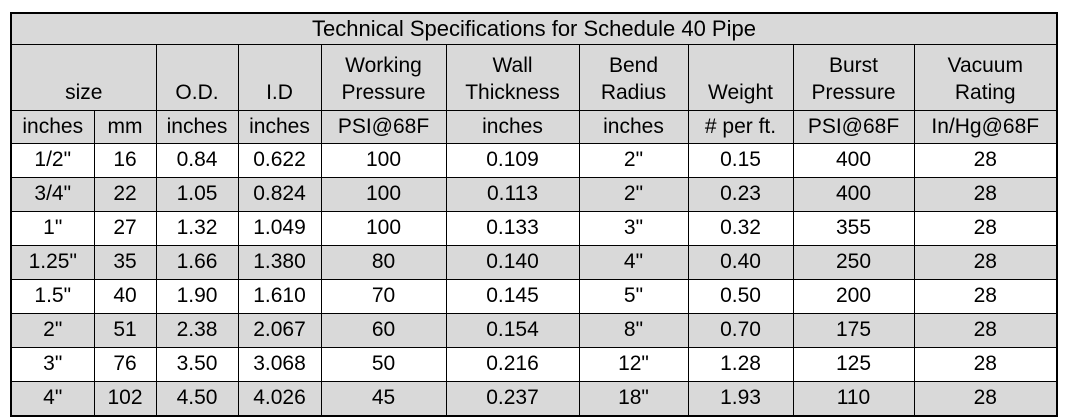  Describe the element at coordinates (197, 330) in the screenshot. I see `table-cell: 2.38` at that location.